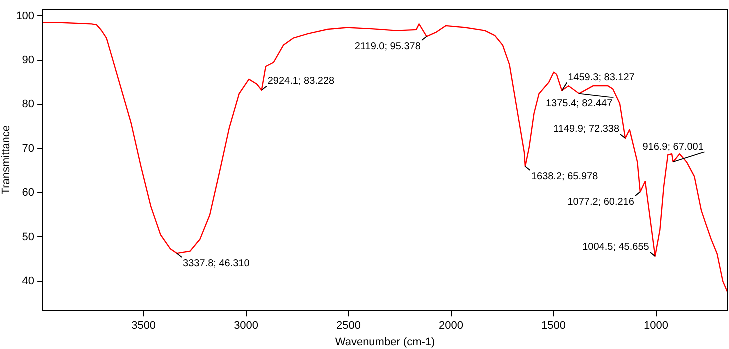 The image size is (729, 349). What do you see at coordinates (216, 264) in the screenshot?
I see `annotation: 3337.8; 46.310` at bounding box center [216, 264].